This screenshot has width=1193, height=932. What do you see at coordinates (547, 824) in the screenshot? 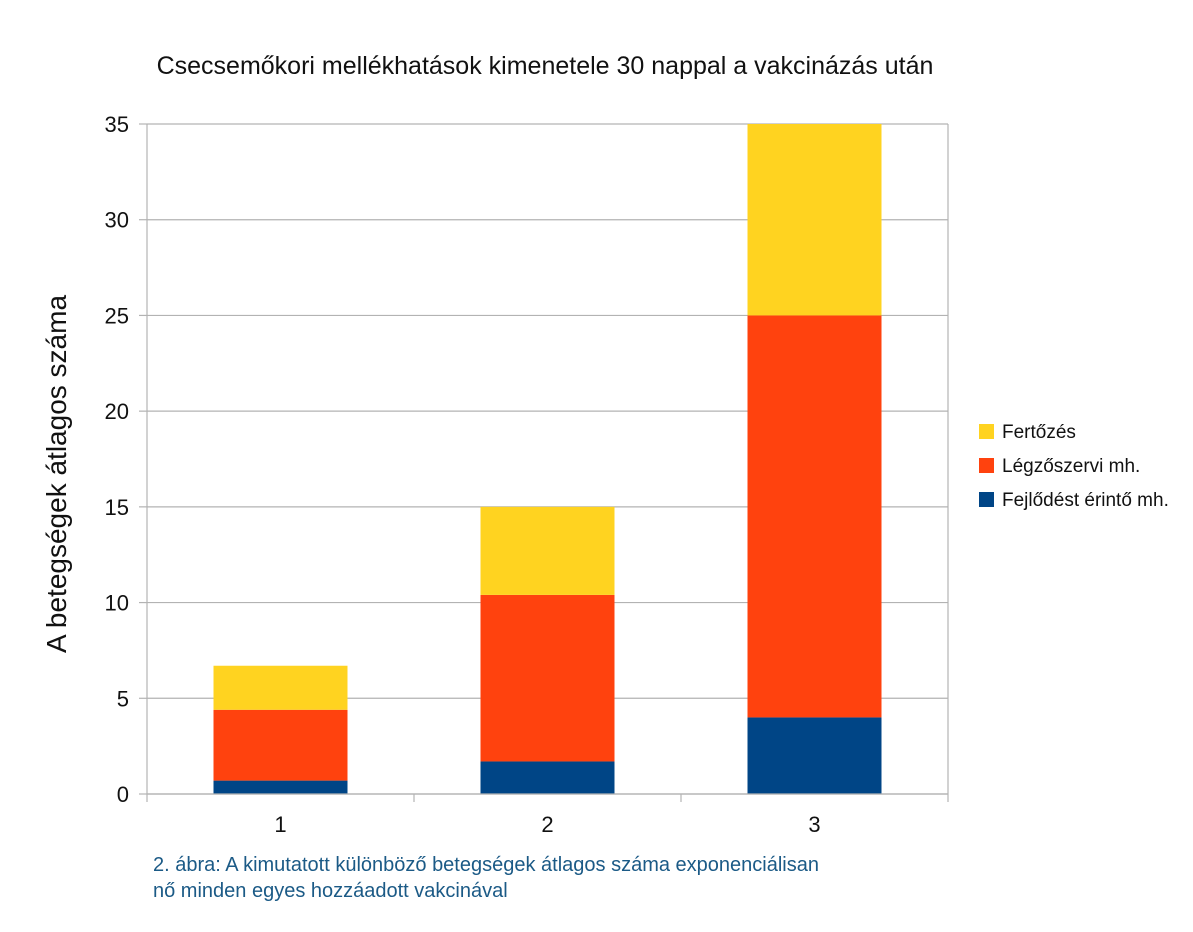
I see `x-tick-label: 2` at bounding box center [547, 824].